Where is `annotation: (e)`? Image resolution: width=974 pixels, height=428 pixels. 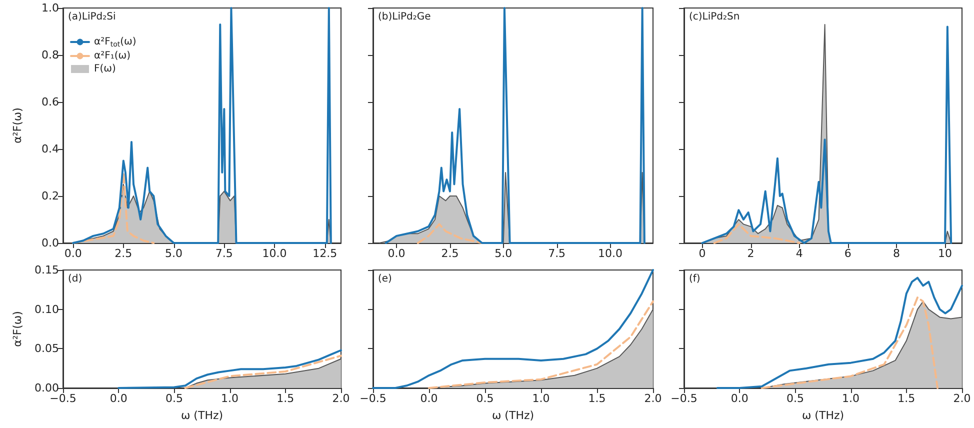 annotation: (e) is located at coordinates (385, 279).